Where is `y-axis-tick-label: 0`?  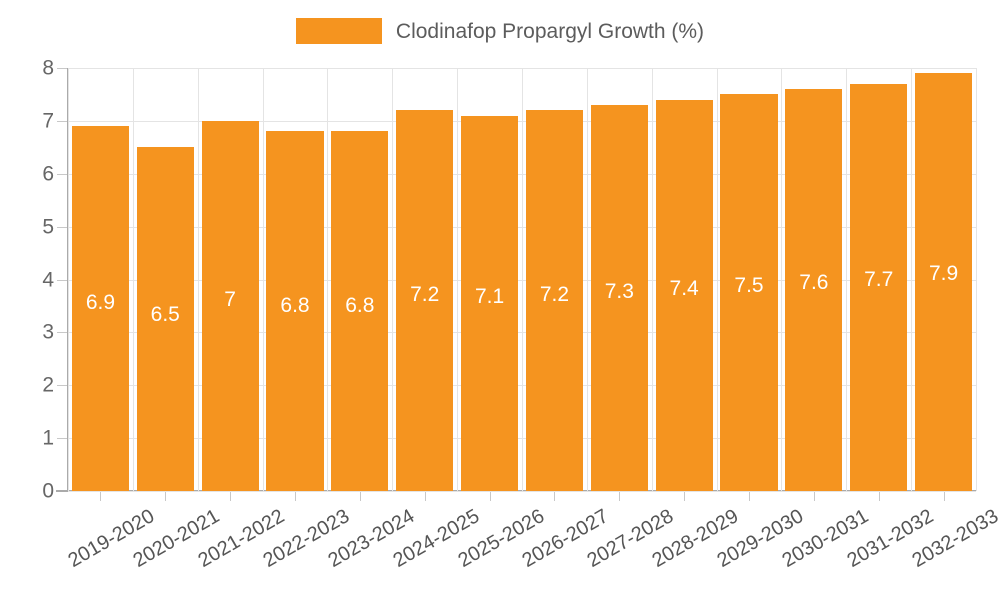
y-axis-tick-label: 0 is located at coordinates (48, 491).